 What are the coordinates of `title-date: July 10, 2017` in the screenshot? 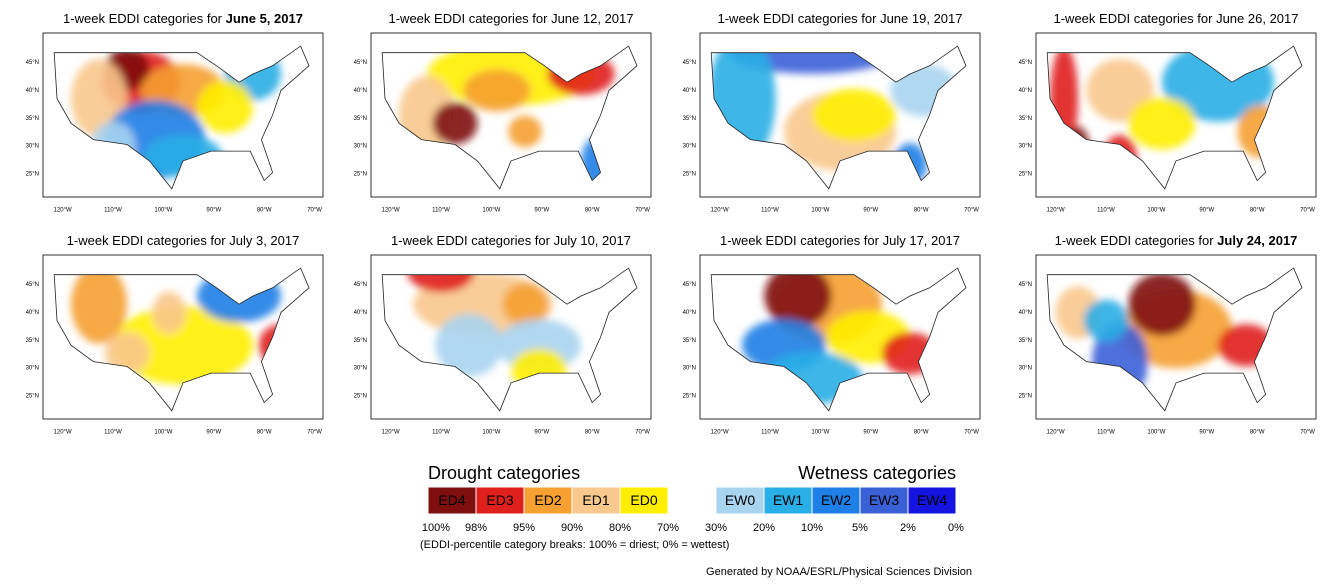 It's located at (592, 240).